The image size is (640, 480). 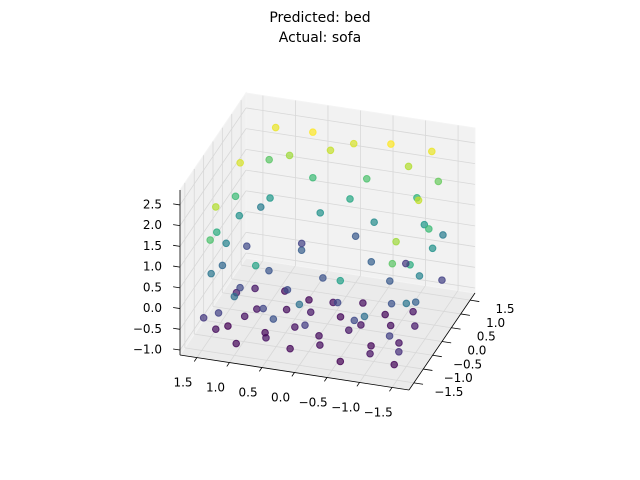 What do you see at coordinates (345, 408) in the screenshot?
I see `x-tick-label: −1.0` at bounding box center [345, 408].